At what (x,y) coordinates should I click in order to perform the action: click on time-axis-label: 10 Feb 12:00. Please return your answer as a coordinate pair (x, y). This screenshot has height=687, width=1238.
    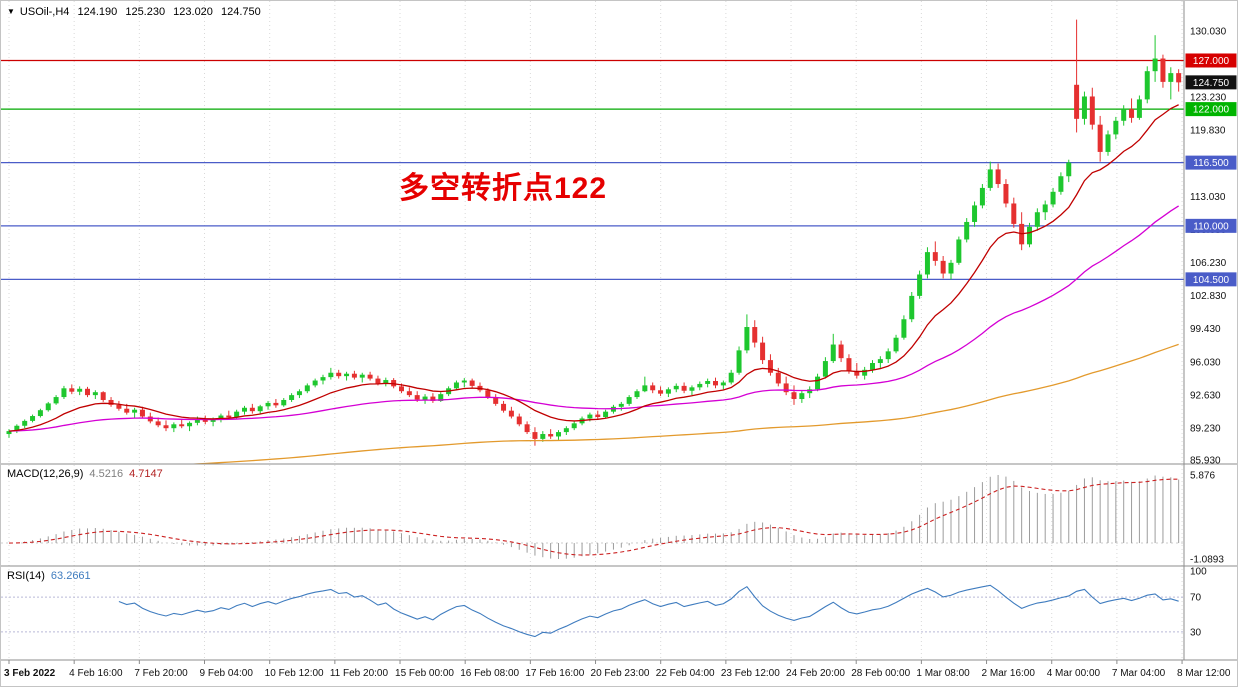
    Looking at the image, I should click on (294, 673).